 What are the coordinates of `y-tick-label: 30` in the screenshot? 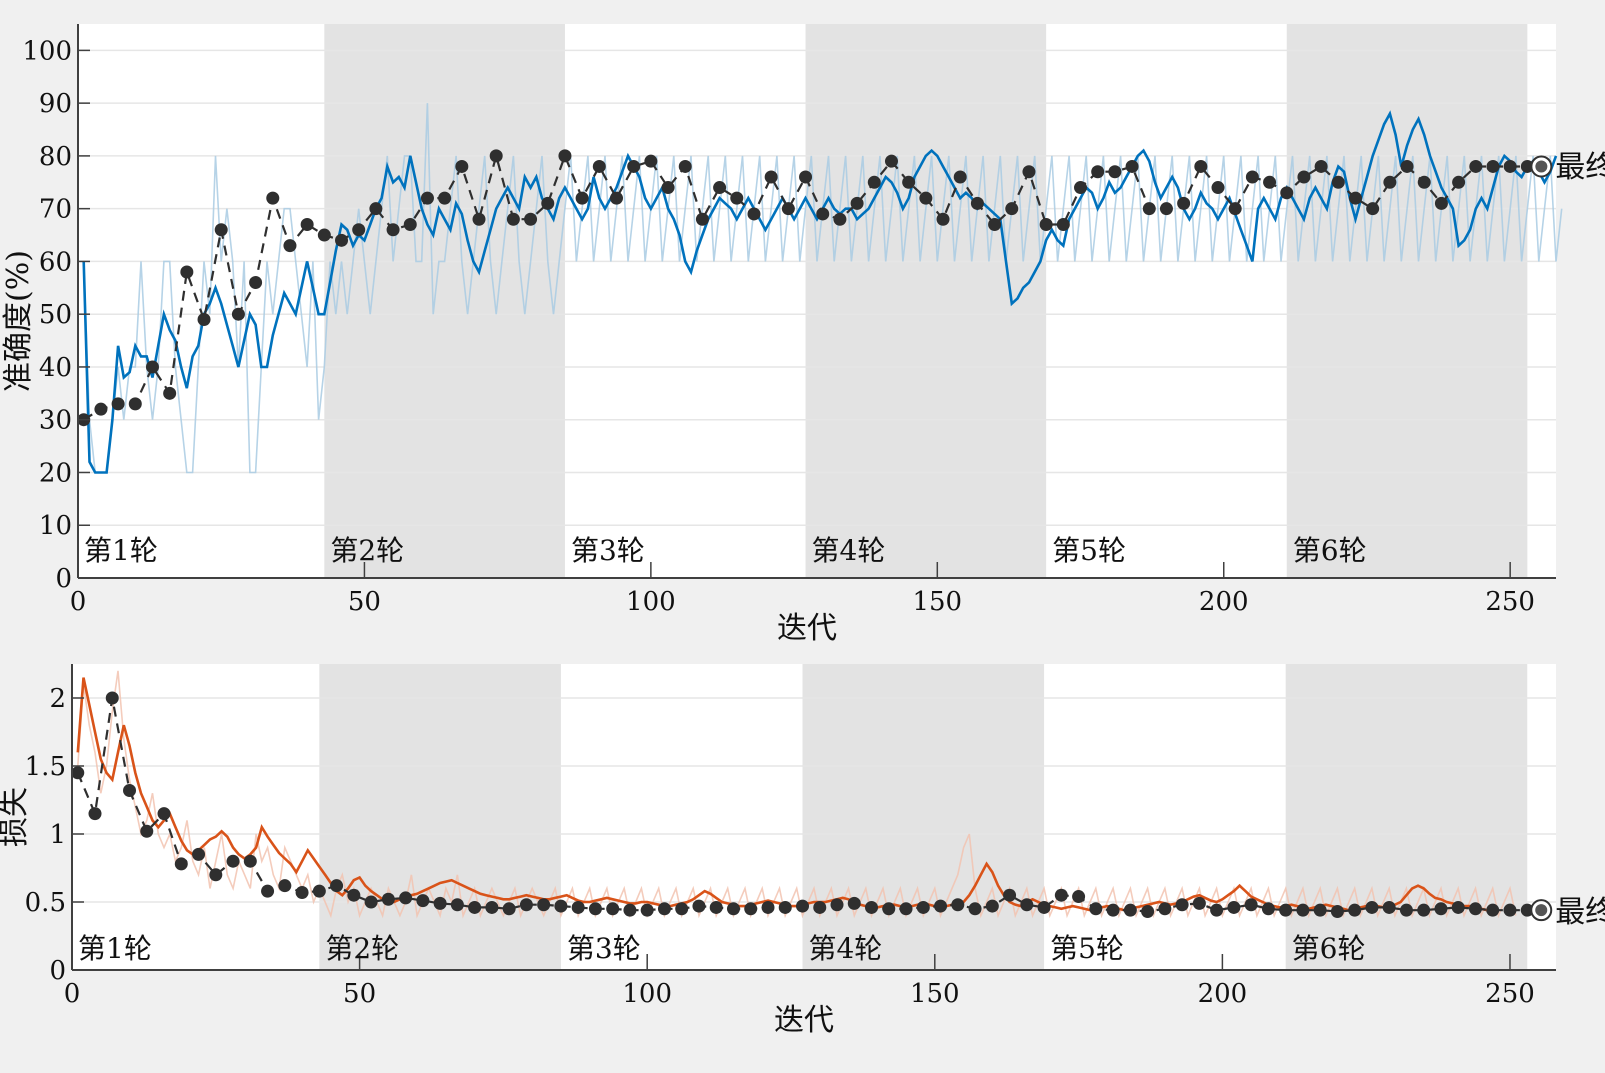 It's located at (55, 421).